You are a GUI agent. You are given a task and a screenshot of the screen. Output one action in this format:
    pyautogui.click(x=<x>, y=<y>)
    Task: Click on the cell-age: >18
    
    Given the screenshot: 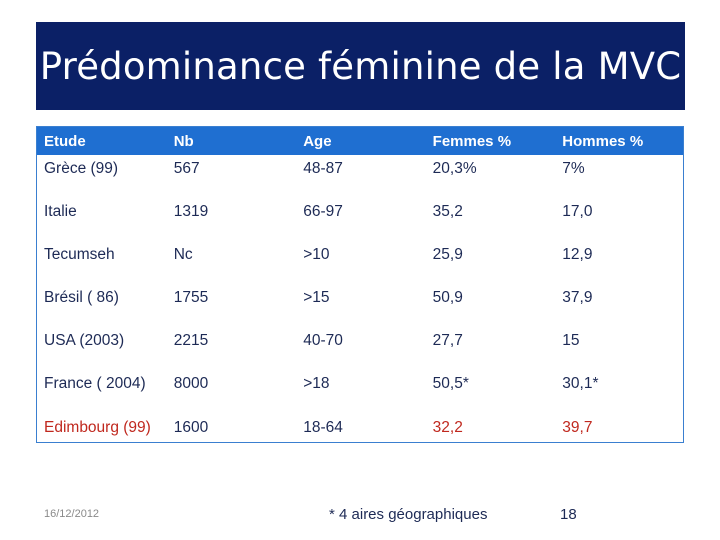 What is the action you would take?
    pyautogui.click(x=316, y=384)
    